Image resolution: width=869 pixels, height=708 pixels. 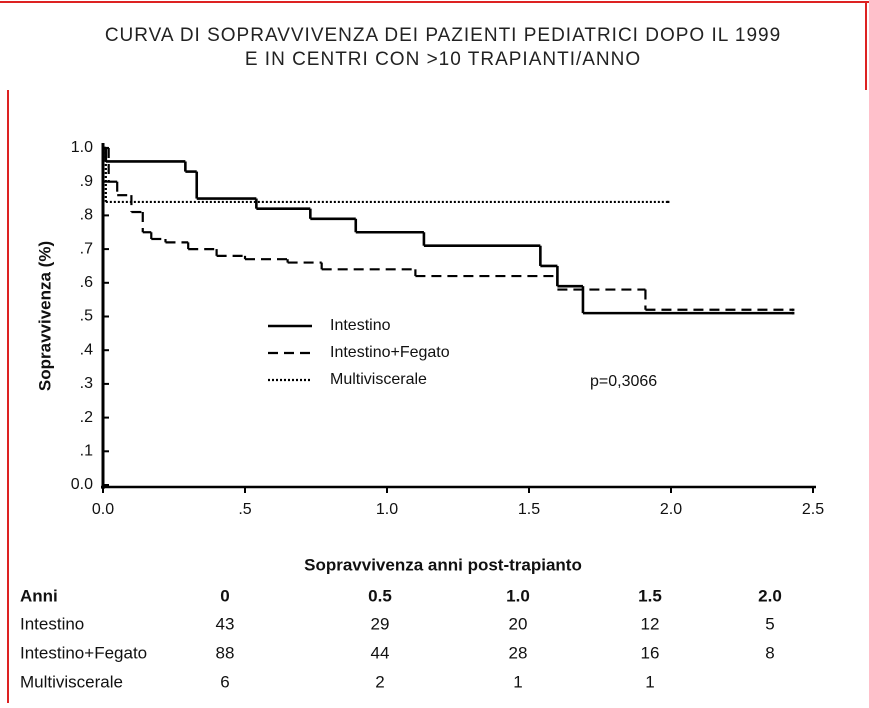 What do you see at coordinates (86, 181) in the screenshot?
I see `y-tick-label: .9` at bounding box center [86, 181].